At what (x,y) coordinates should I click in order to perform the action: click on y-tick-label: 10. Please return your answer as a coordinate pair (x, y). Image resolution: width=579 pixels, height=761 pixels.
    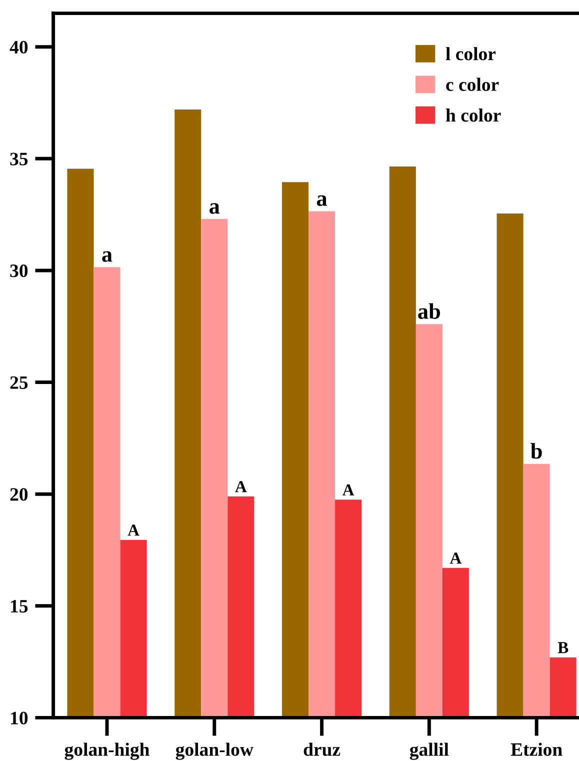
    Looking at the image, I should click on (19, 718).